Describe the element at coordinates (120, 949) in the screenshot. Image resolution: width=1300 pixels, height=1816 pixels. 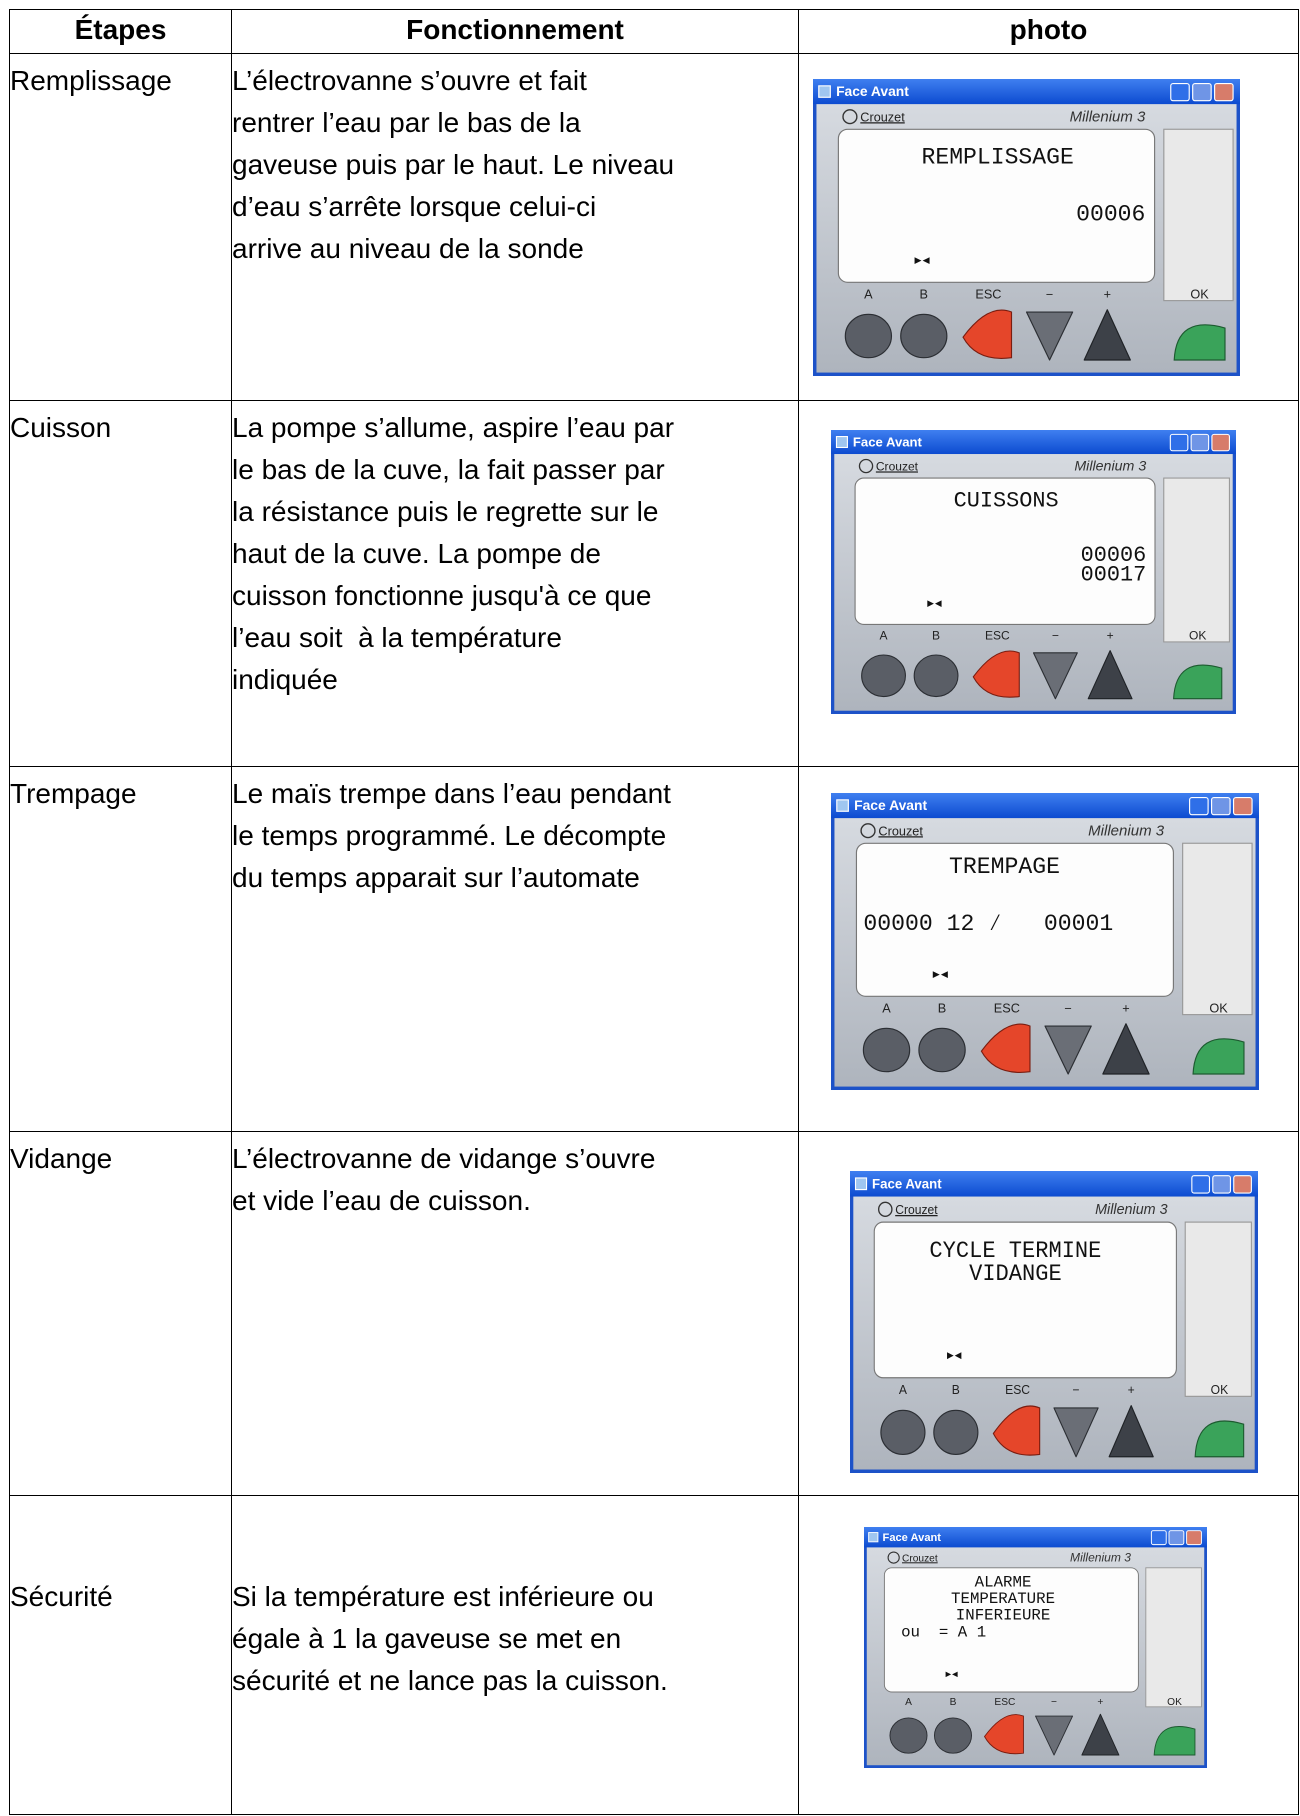
I see `step-cell: Trempage` at that location.